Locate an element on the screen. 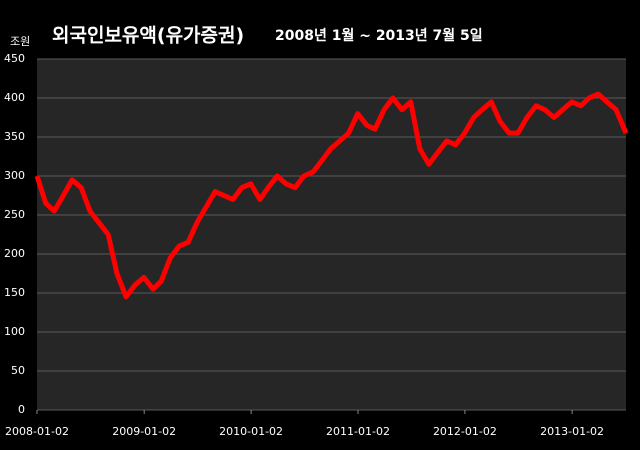  chart-title: 외국인보유액(유가증권) is located at coordinates (148, 36).